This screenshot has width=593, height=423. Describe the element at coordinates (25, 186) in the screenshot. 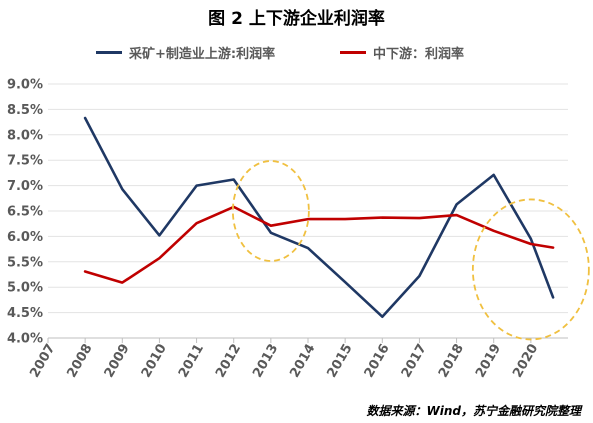

I see `y-tick-label: 7.0%` at that location.